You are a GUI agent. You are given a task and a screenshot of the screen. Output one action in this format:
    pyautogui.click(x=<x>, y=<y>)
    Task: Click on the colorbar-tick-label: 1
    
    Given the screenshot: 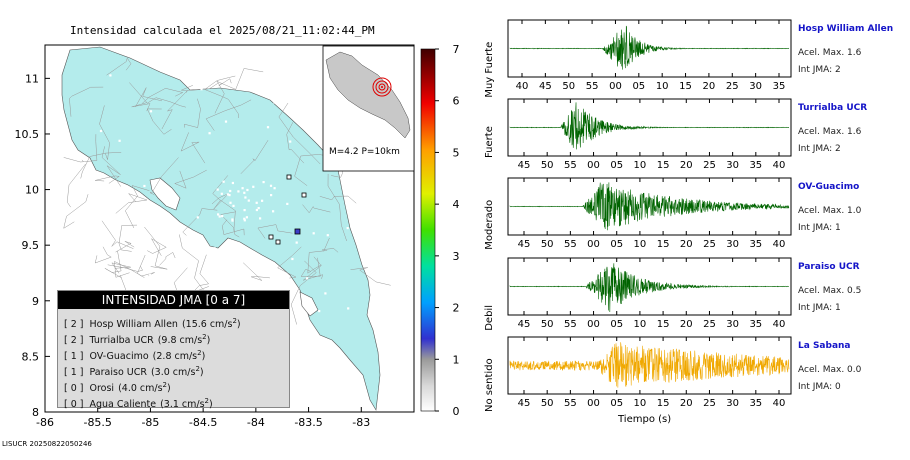 What is the action you would take?
    pyautogui.click(x=456, y=359)
    